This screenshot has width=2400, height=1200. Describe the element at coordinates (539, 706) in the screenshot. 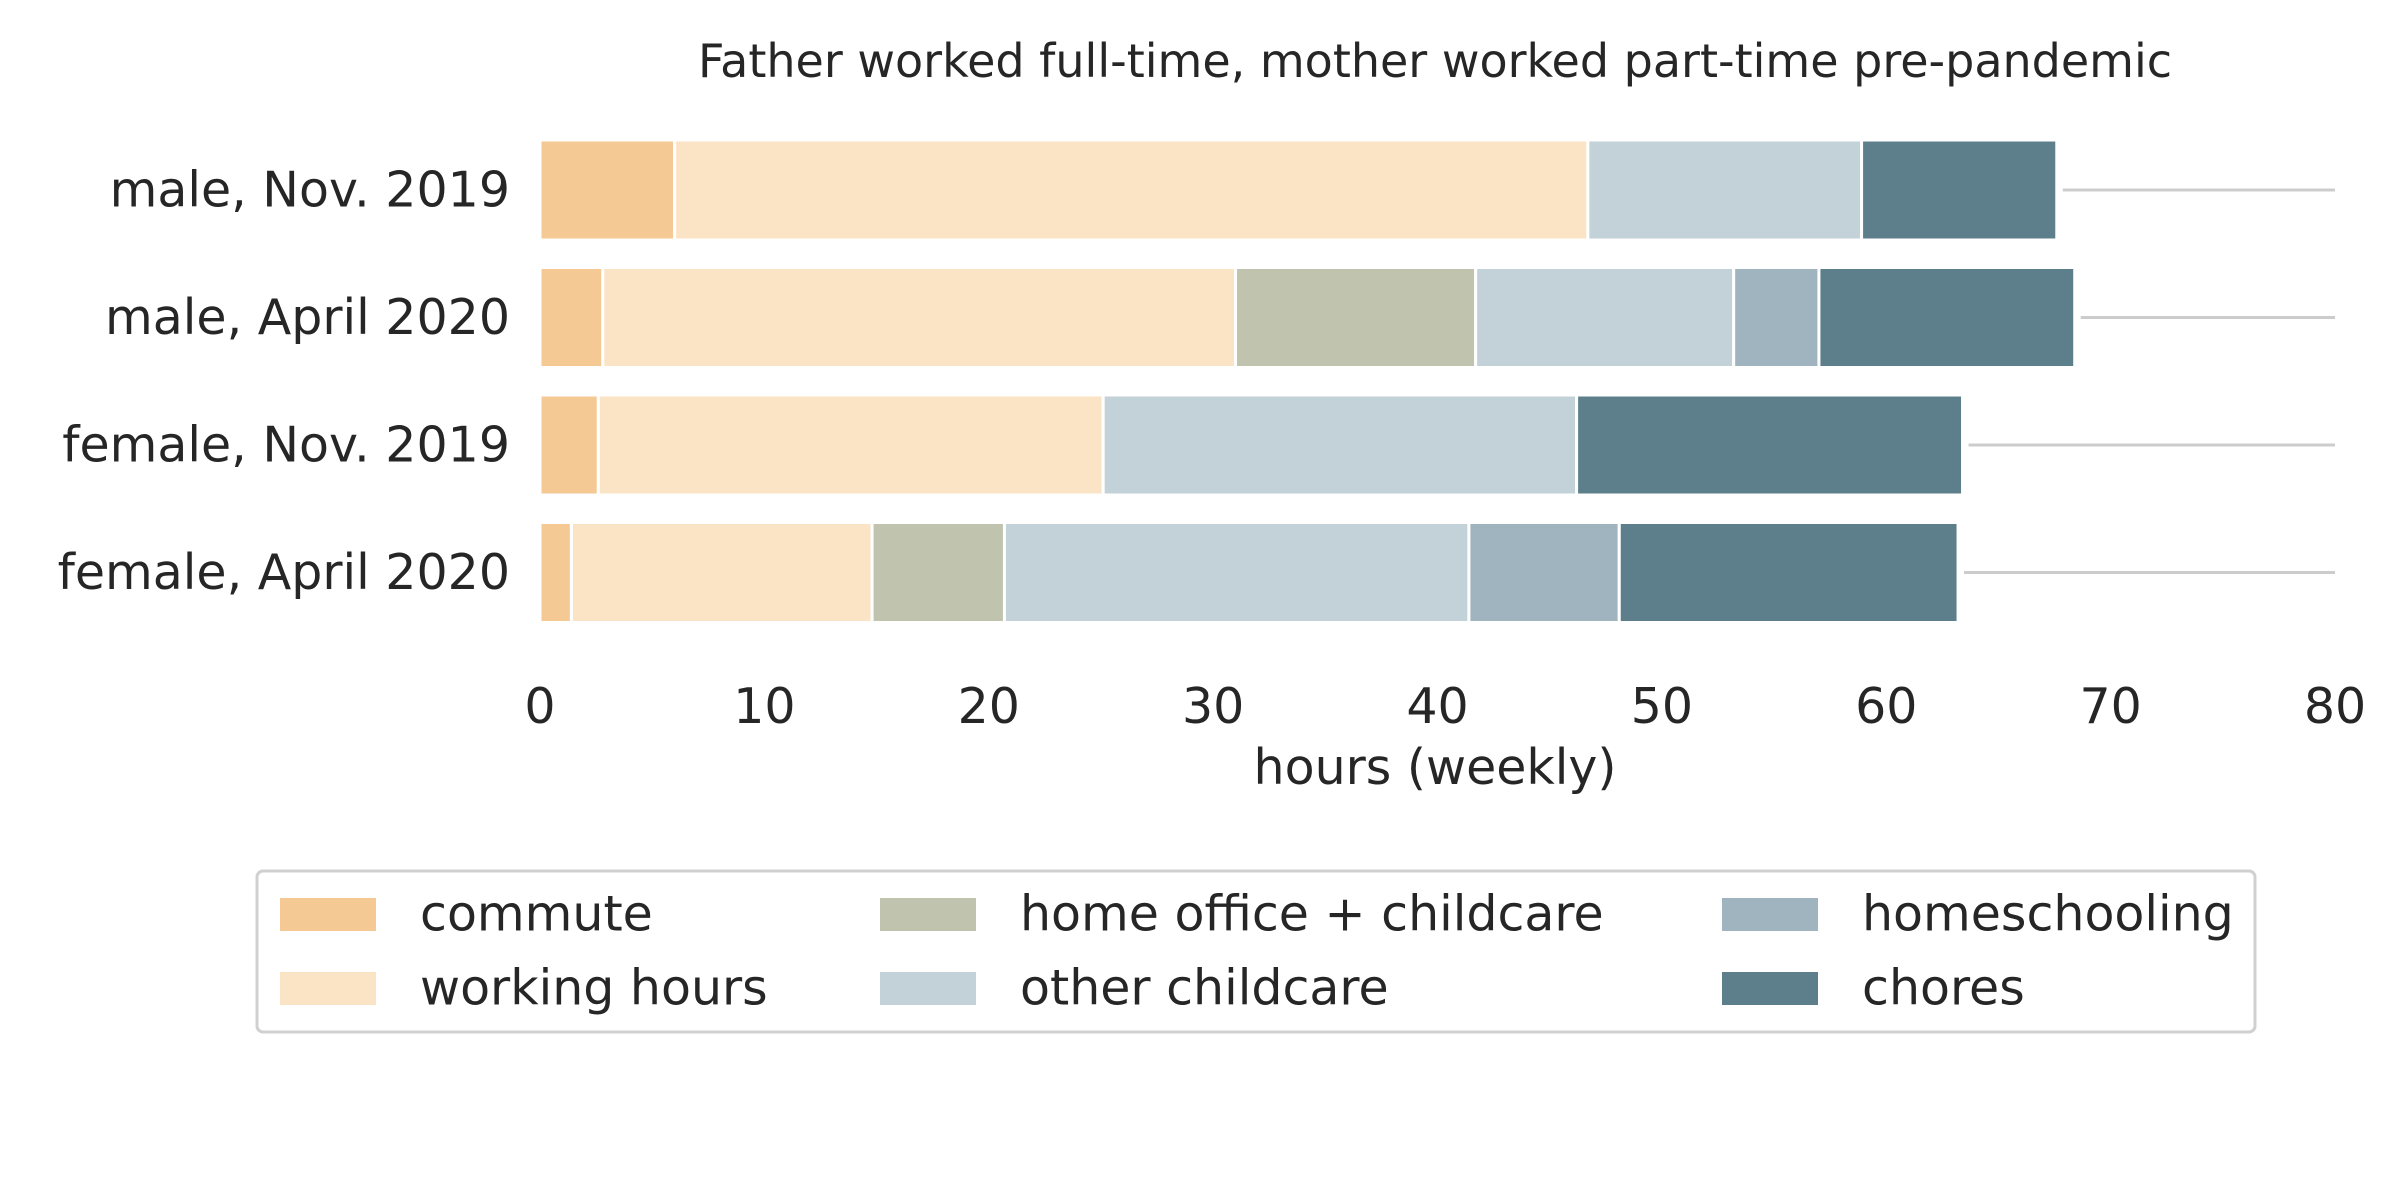

I see `x-tick-label: 0` at that location.